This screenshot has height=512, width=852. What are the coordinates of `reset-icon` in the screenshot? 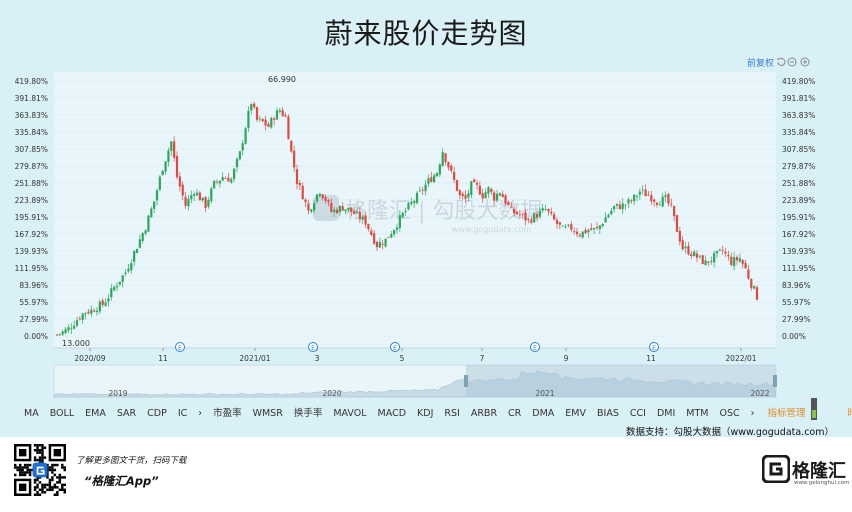 It's located at (781, 61).